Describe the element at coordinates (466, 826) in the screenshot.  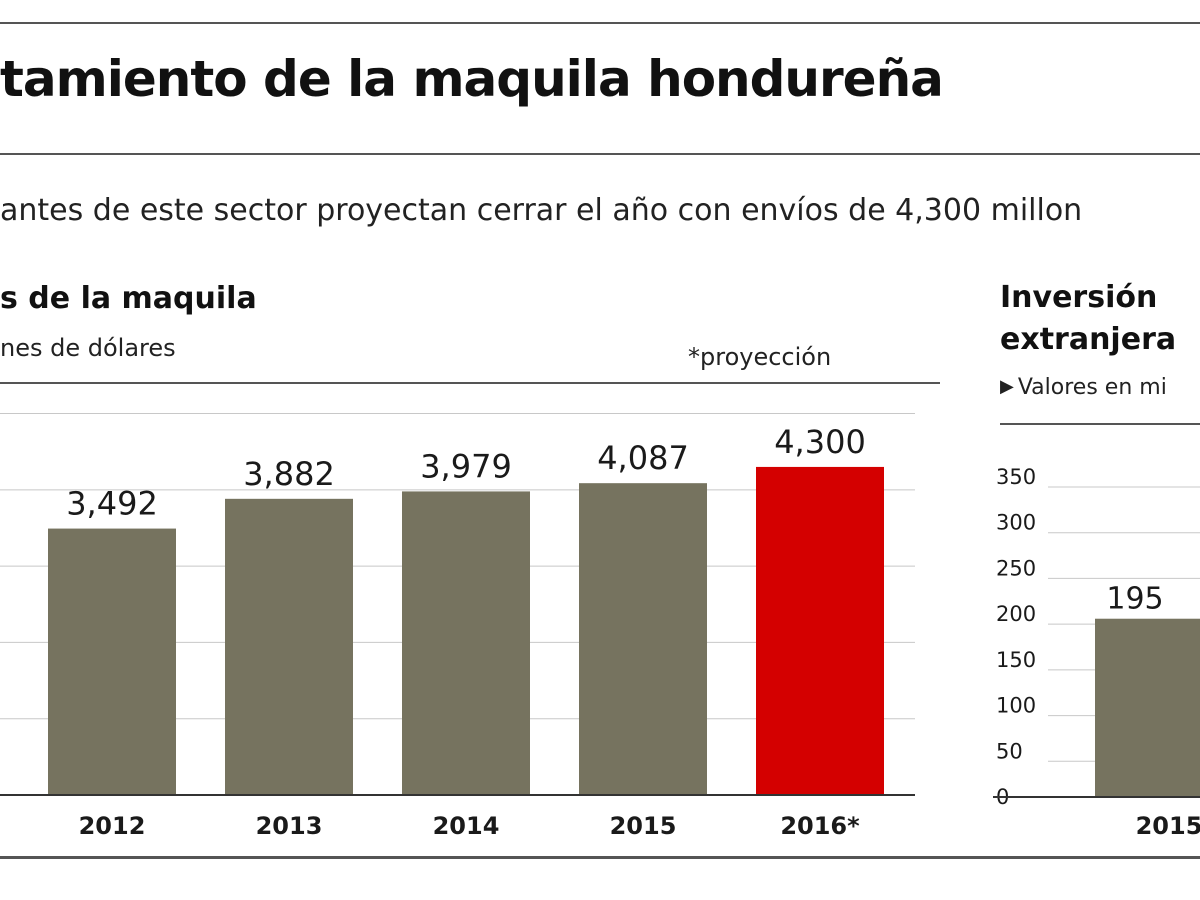
I see `x-tick-label: 2014` at that location.